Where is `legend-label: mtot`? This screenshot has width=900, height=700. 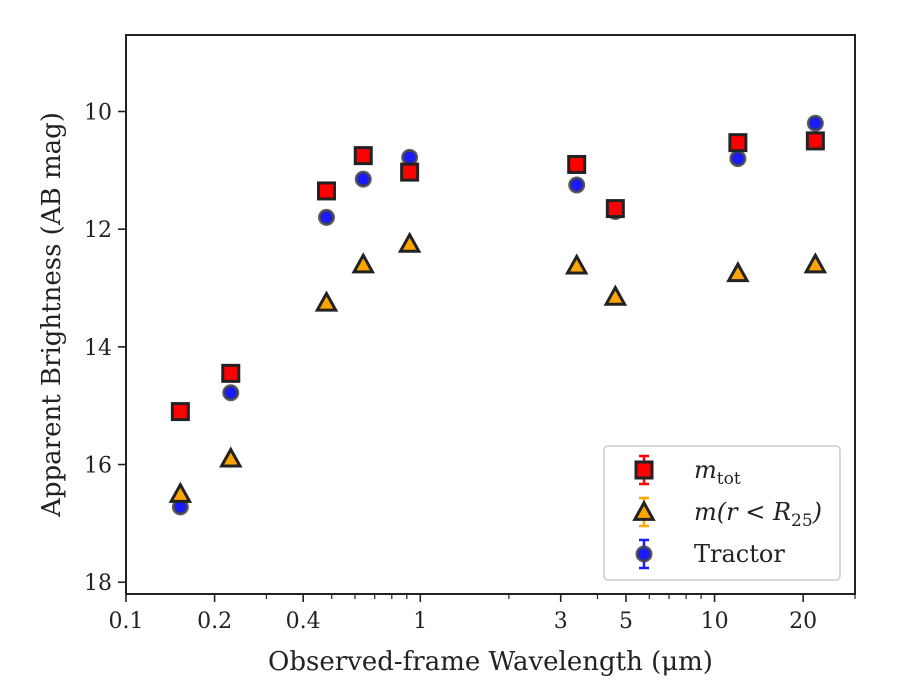
legend-label: mtot is located at coordinates (717, 472).